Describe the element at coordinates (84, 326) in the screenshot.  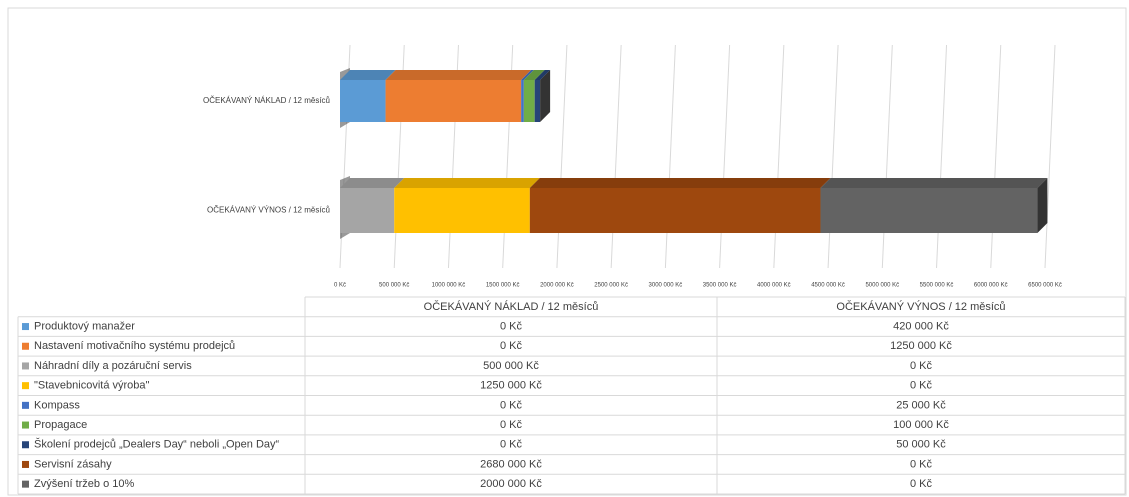
I see `legend-label: Produktový manažer` at that location.